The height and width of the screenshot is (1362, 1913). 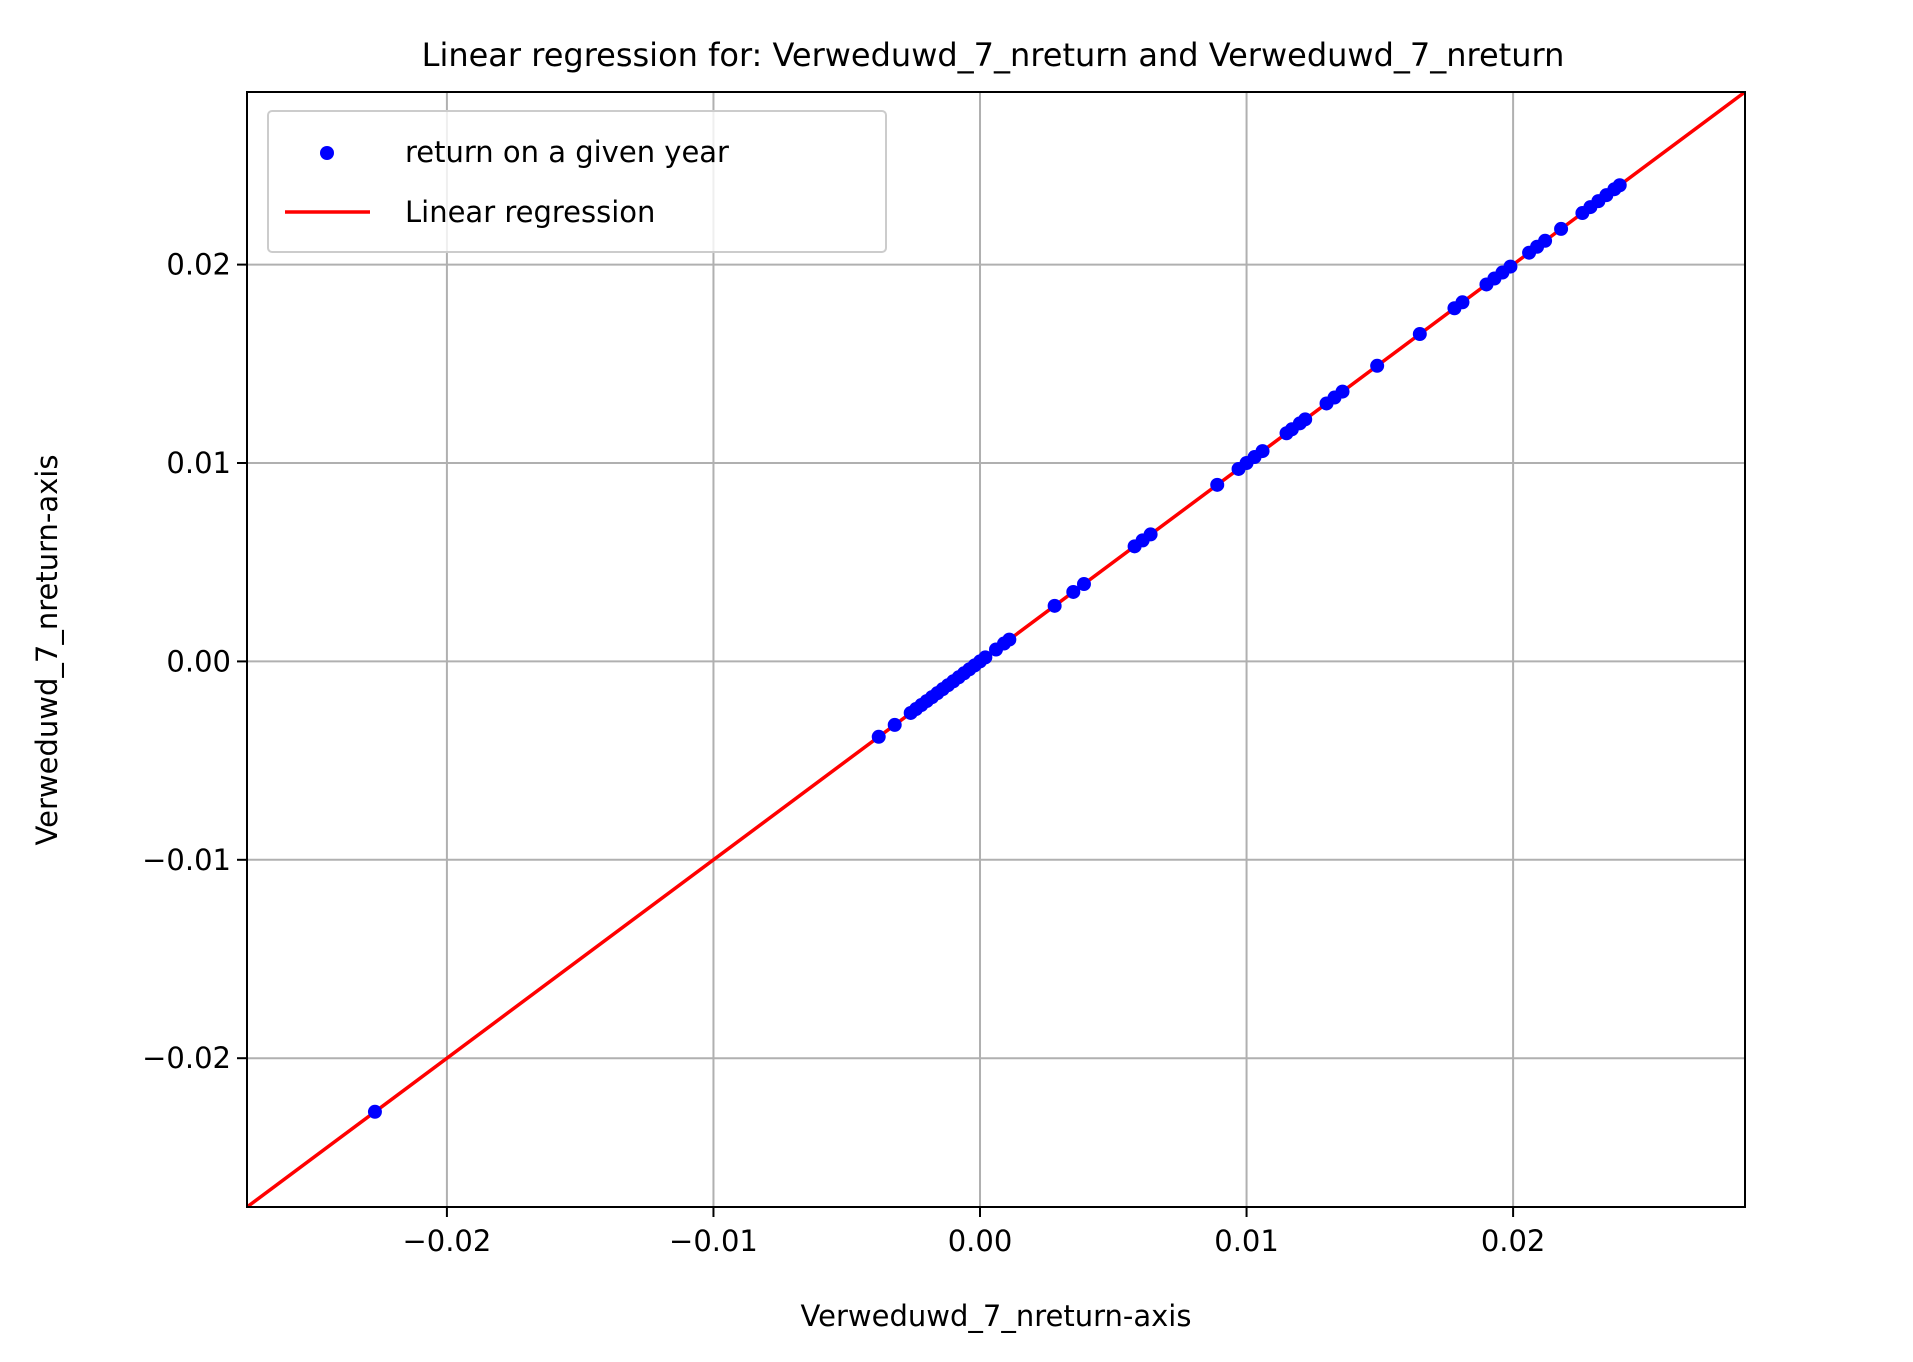 What do you see at coordinates (1513, 1241) in the screenshot?
I see `x-tick-label: 0.02` at bounding box center [1513, 1241].